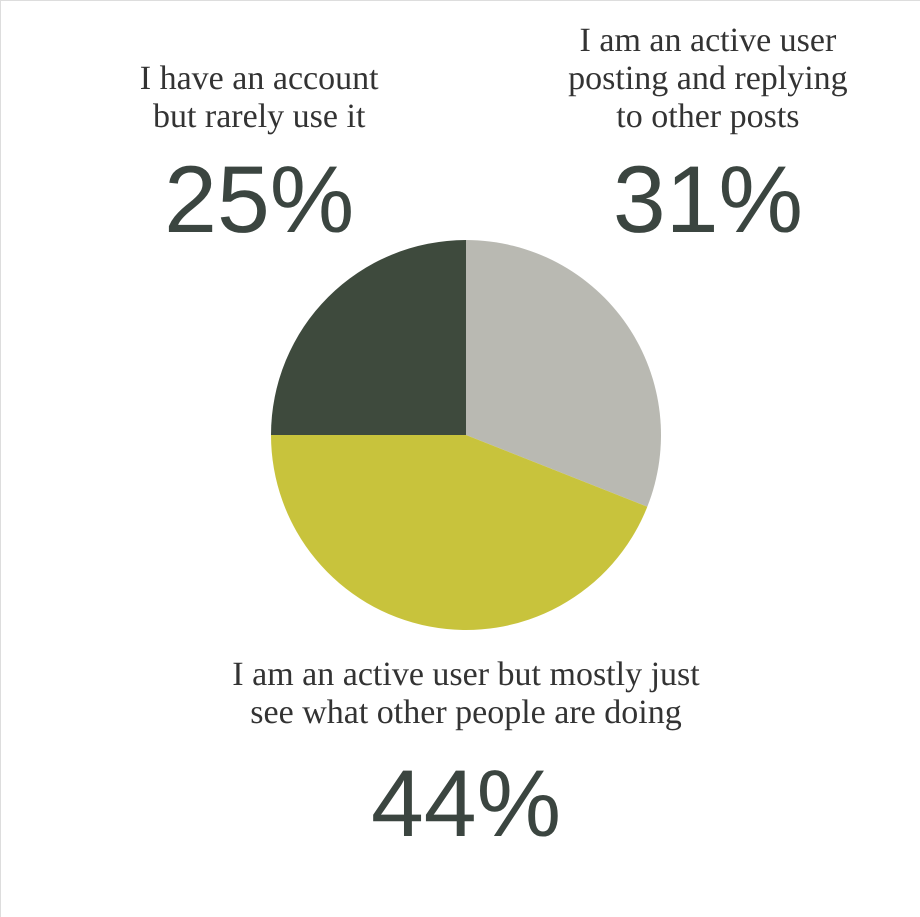 This screenshot has width=920, height=917. Describe the element at coordinates (707, 200) in the screenshot. I see `data-label: 31%` at that location.